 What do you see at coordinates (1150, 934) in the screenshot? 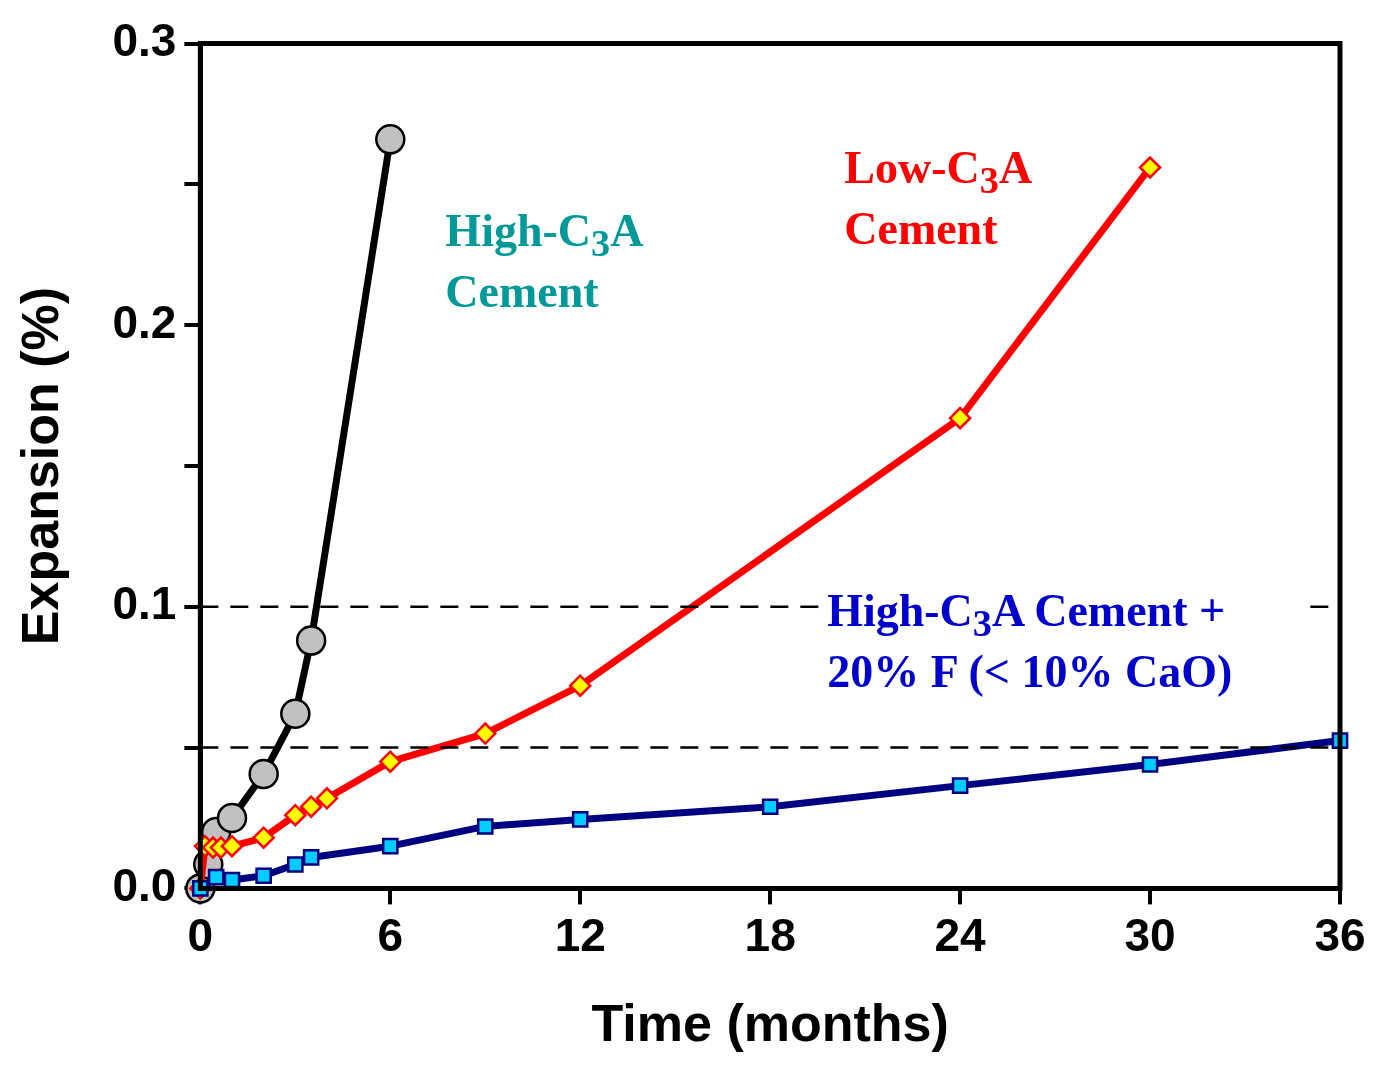
I see `x-tick-label: 30` at bounding box center [1150, 934].